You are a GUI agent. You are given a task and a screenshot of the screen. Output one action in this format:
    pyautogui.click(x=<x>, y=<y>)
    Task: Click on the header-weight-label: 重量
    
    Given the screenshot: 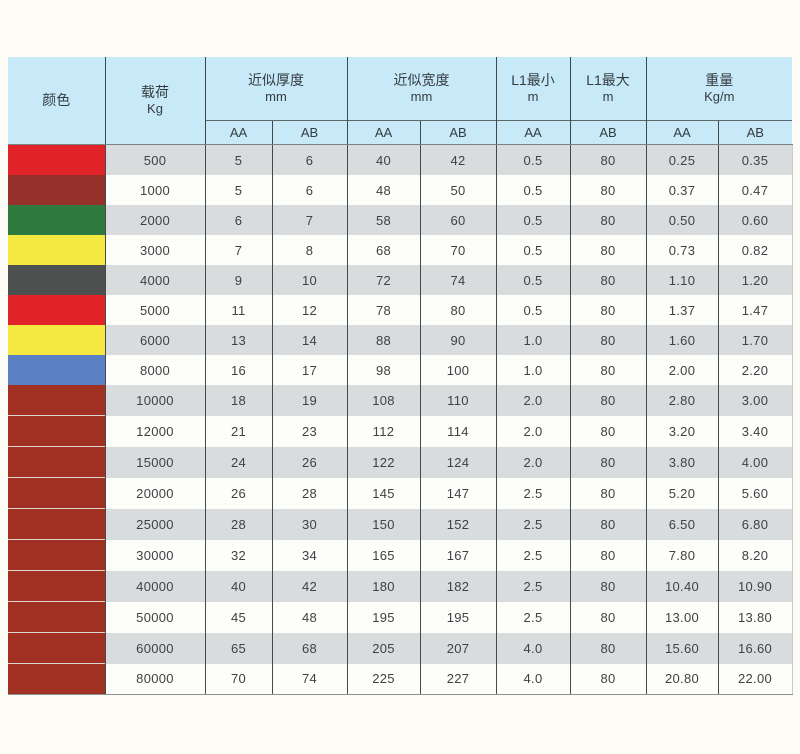 What is the action you would take?
    pyautogui.click(x=719, y=79)
    